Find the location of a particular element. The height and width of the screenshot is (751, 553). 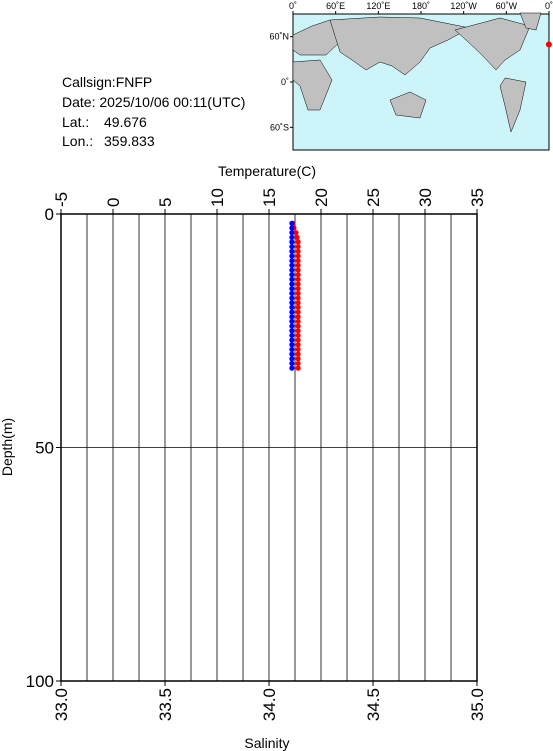

map-x-tick-label: 120˚E is located at coordinates (378, 6).